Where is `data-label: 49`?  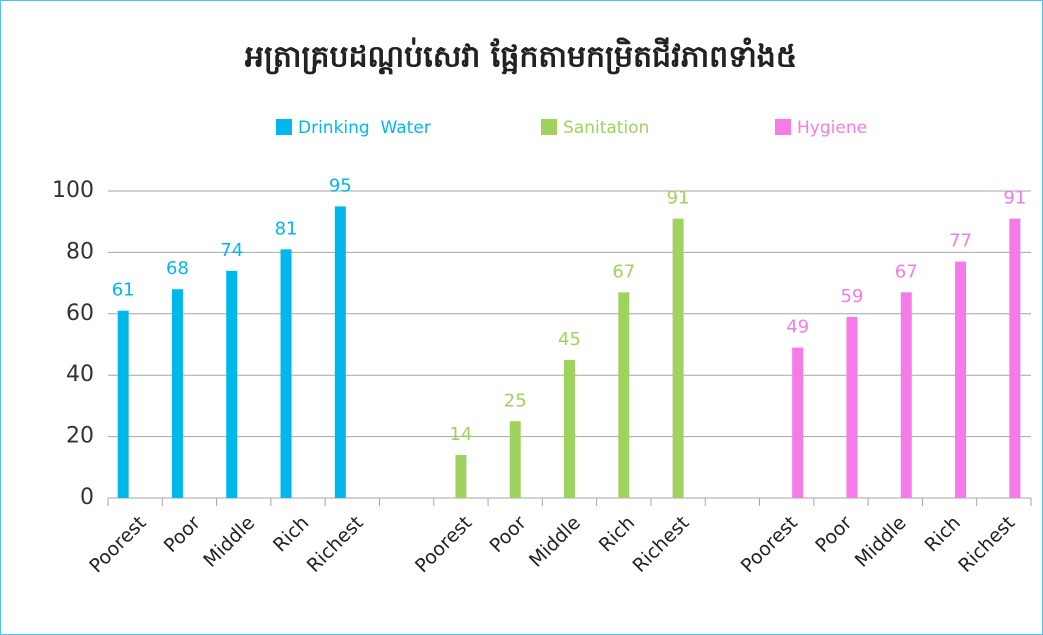
data-label: 49 is located at coordinates (797, 327).